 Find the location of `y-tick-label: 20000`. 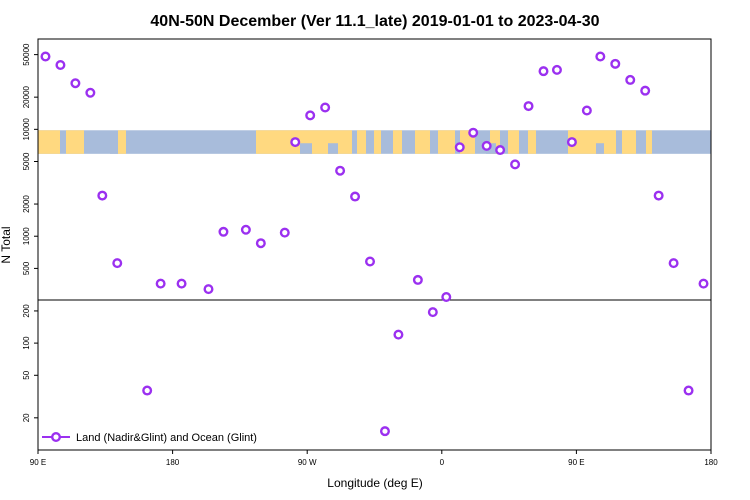

y-tick-label: 20000 is located at coordinates (26, 96).